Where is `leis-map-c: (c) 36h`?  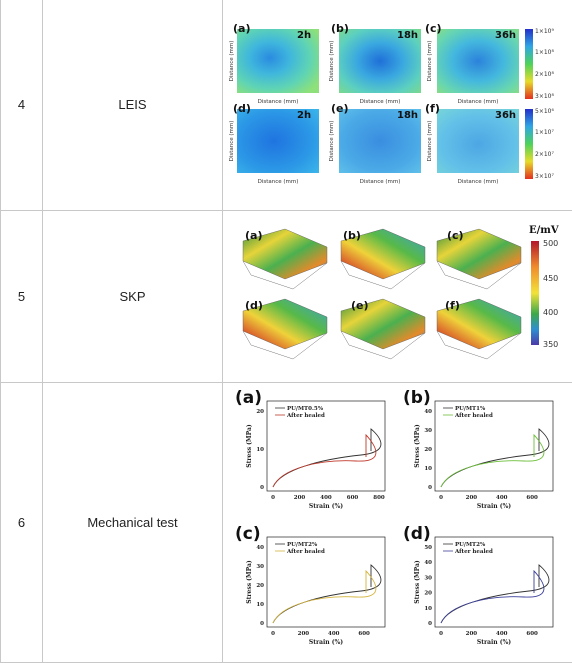 leis-map-c: (c) 36h is located at coordinates (472, 57).